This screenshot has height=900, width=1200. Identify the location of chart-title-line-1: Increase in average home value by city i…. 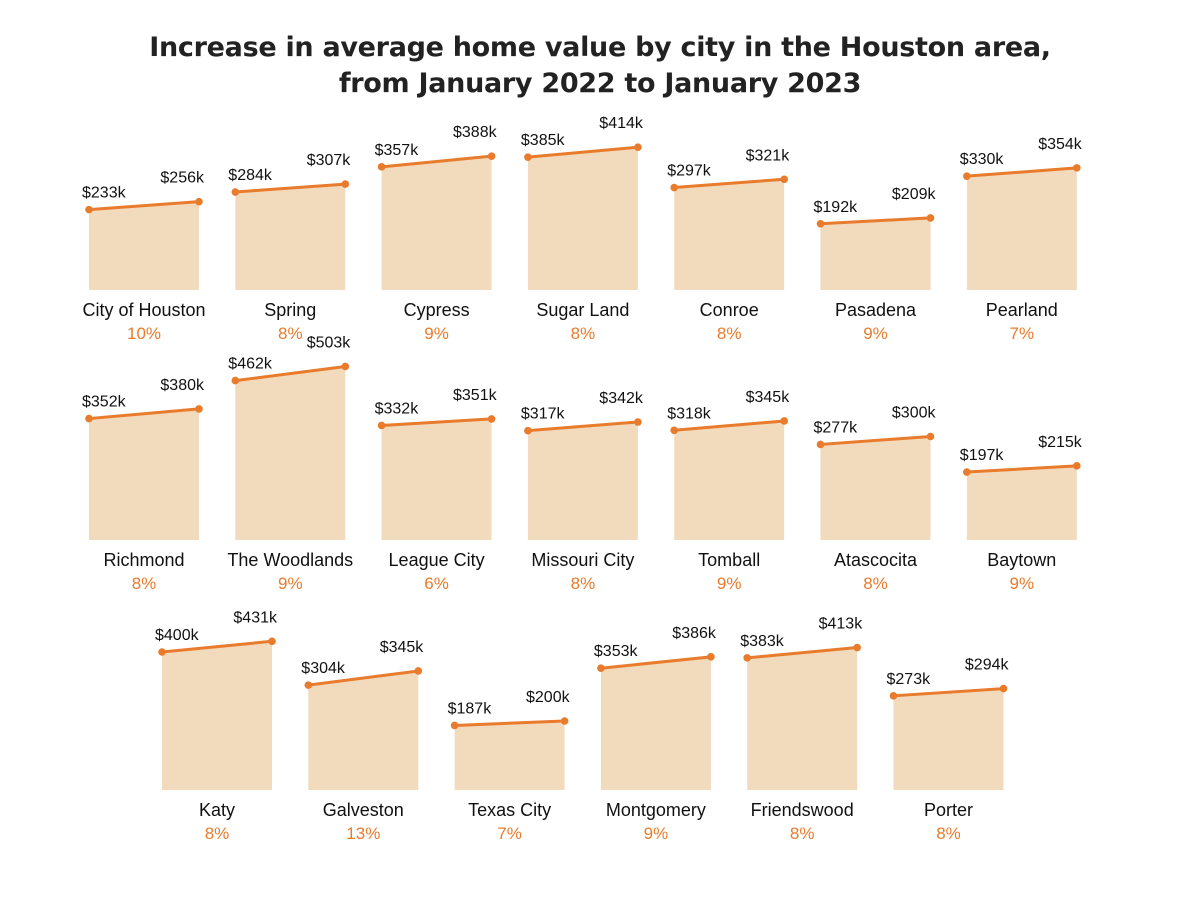
(600, 47).